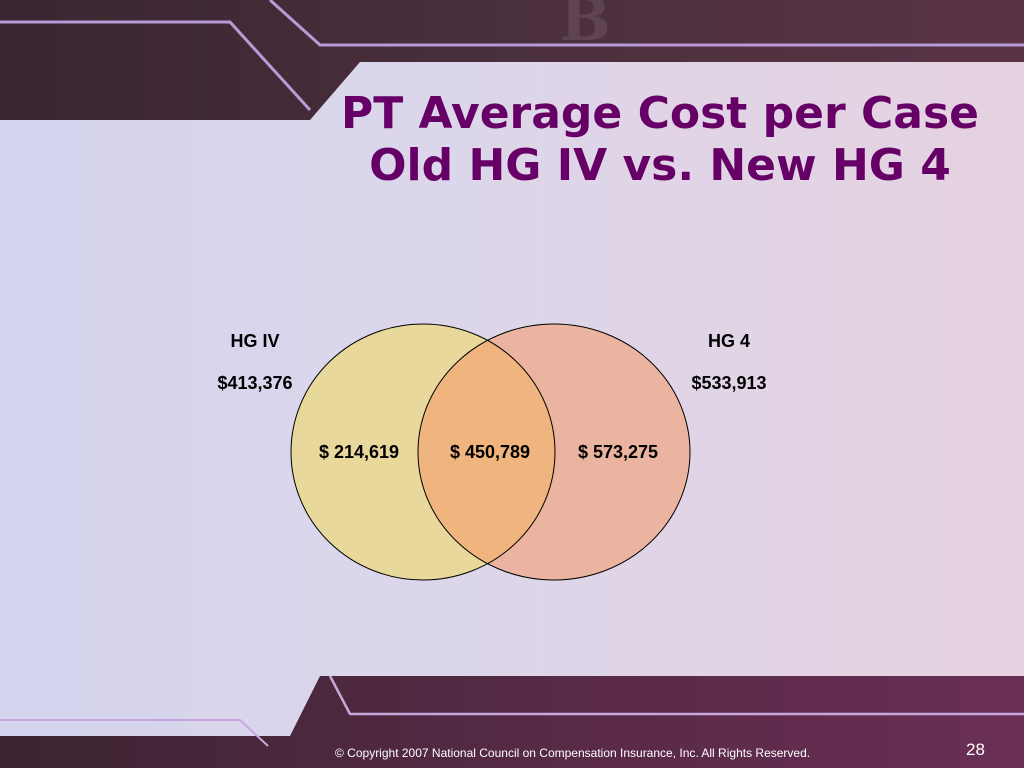 This screenshot has width=1024, height=768. Describe the element at coordinates (512, 722) in the screenshot. I see `bottom-decorative-band` at that location.